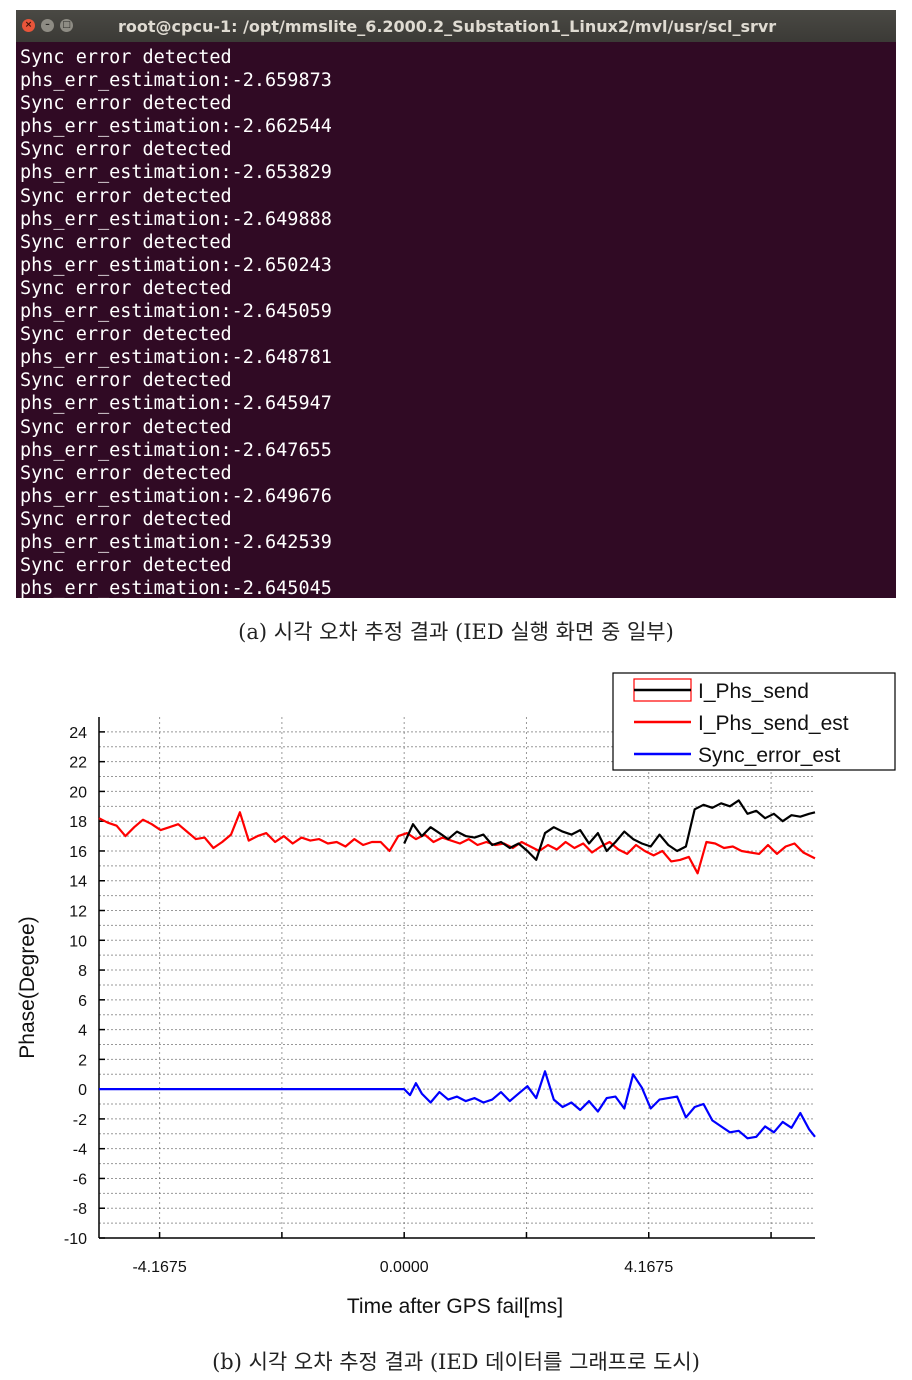  I want to click on terminal-line: phs_err_estimation:-2.659873, so click(176, 81).